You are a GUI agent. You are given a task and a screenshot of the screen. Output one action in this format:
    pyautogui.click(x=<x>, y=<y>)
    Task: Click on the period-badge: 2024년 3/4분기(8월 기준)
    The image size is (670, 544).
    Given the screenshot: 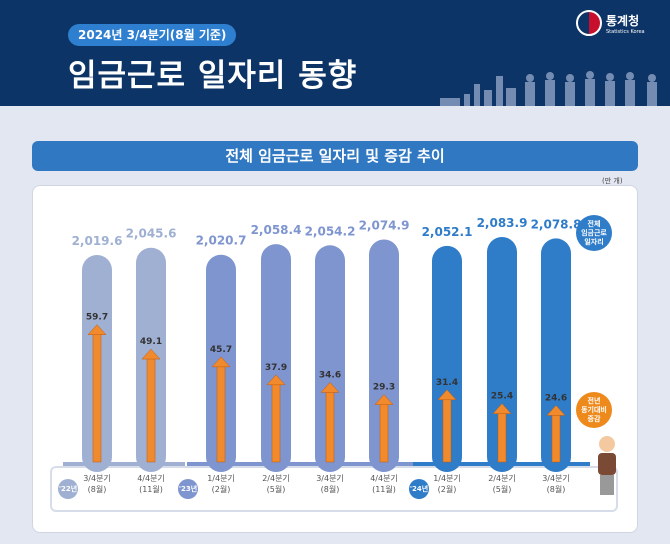 What is the action you would take?
    pyautogui.click(x=152, y=35)
    